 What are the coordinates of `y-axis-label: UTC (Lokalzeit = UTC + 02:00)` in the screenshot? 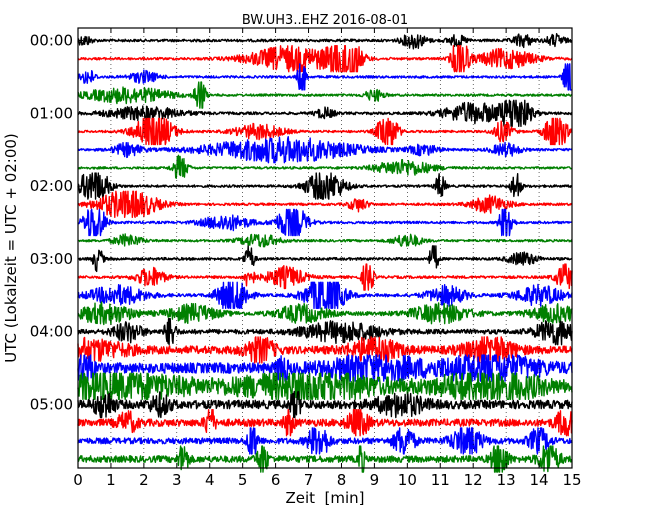 It's located at (11, 248).